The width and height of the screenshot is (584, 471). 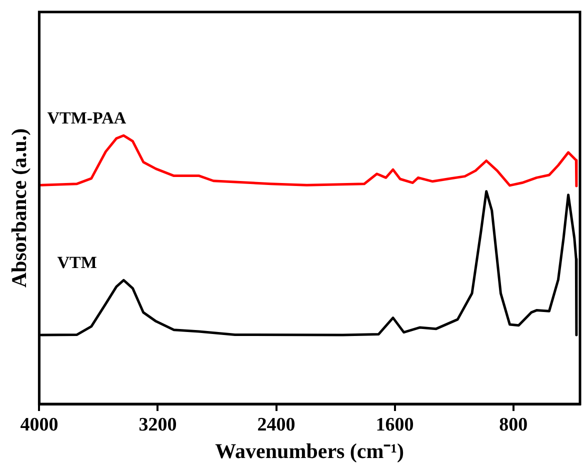 I want to click on x-axis-title: Wavenumbers (cm⁻¹), so click(x=309, y=450).